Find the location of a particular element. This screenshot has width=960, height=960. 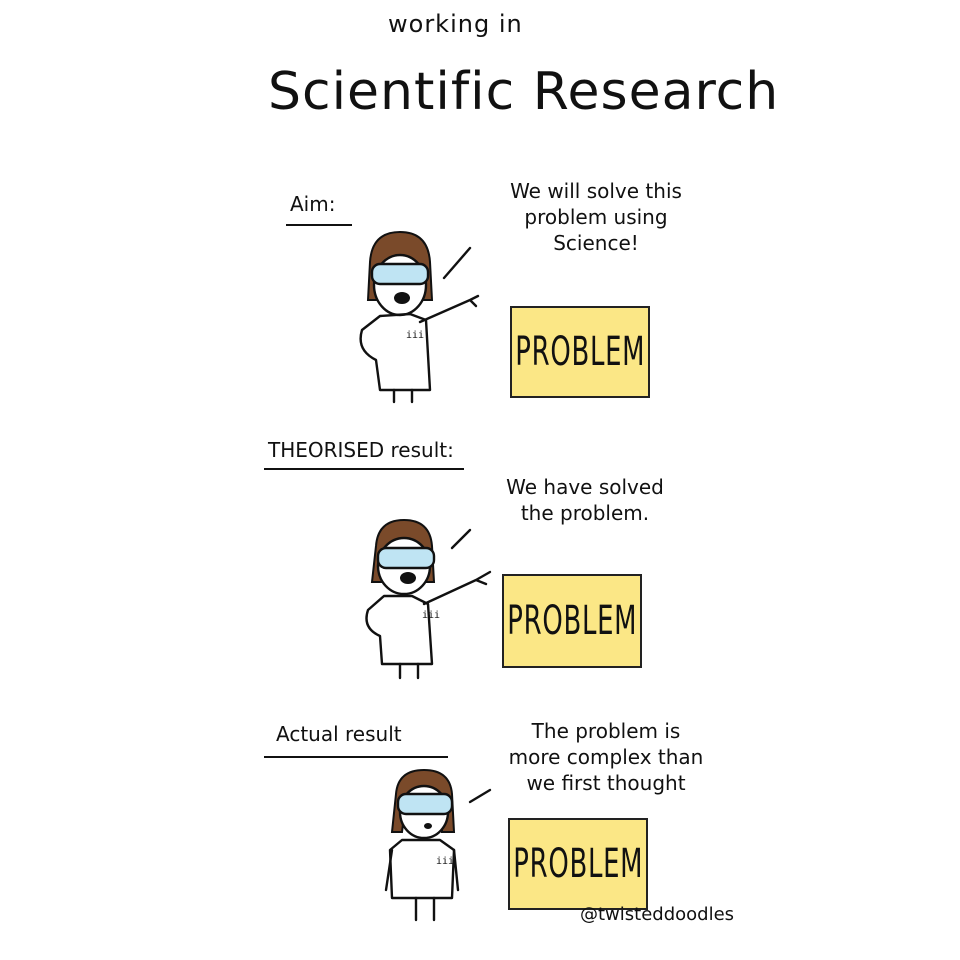

speech-line: We have solved is located at coordinates (585, 487).